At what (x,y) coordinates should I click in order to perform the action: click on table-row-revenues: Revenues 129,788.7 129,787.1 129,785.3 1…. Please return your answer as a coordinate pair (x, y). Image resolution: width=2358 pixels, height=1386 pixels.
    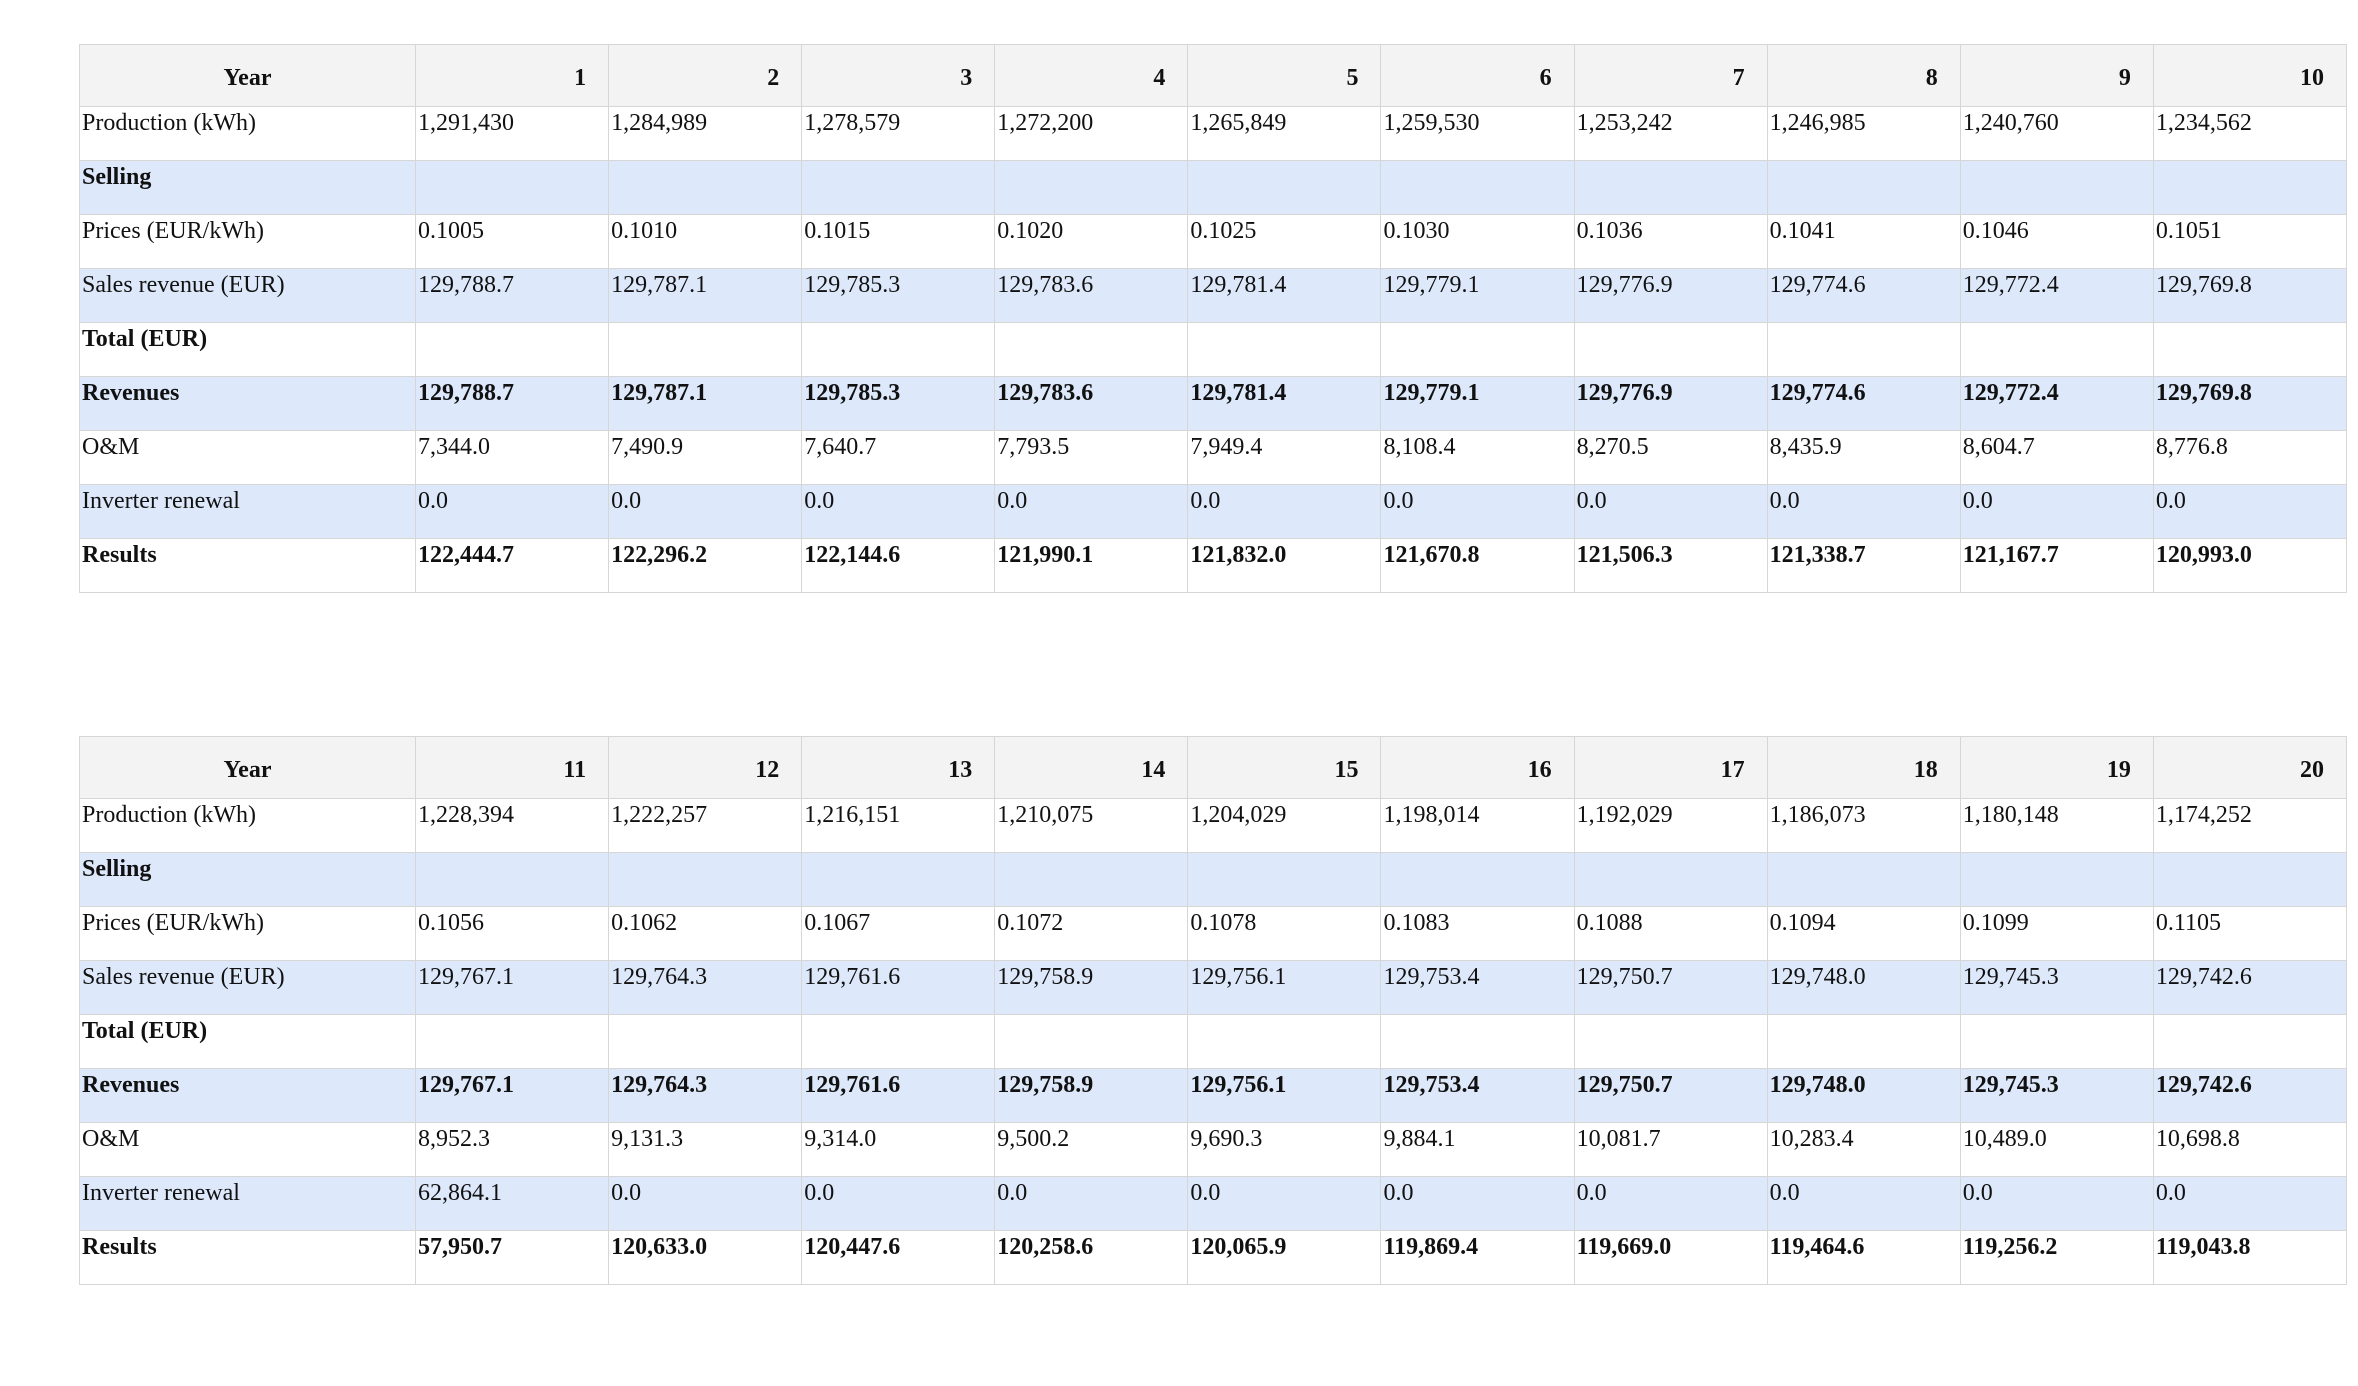
    Looking at the image, I should click on (1213, 403).